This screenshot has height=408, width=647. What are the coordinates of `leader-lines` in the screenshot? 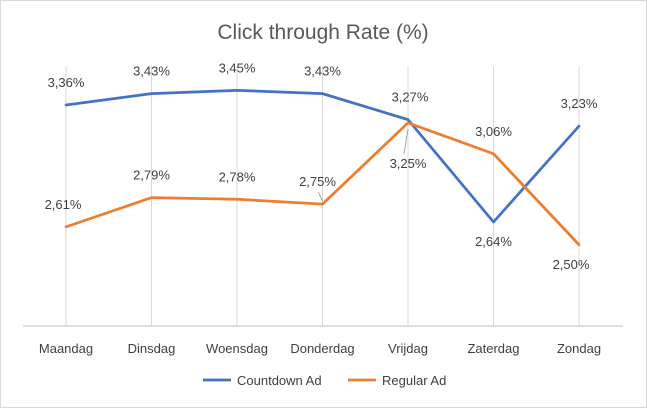 It's located at (363, 165).